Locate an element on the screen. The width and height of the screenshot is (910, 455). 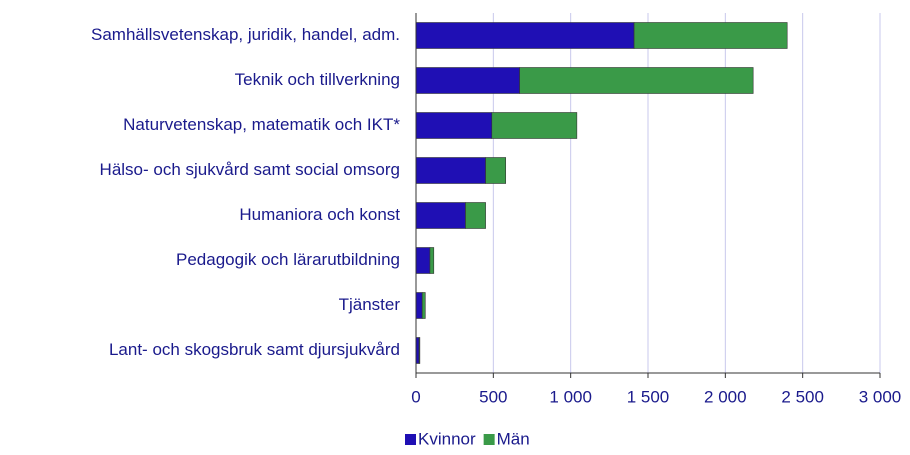
x-tick-label: 1 000 is located at coordinates (570, 396).